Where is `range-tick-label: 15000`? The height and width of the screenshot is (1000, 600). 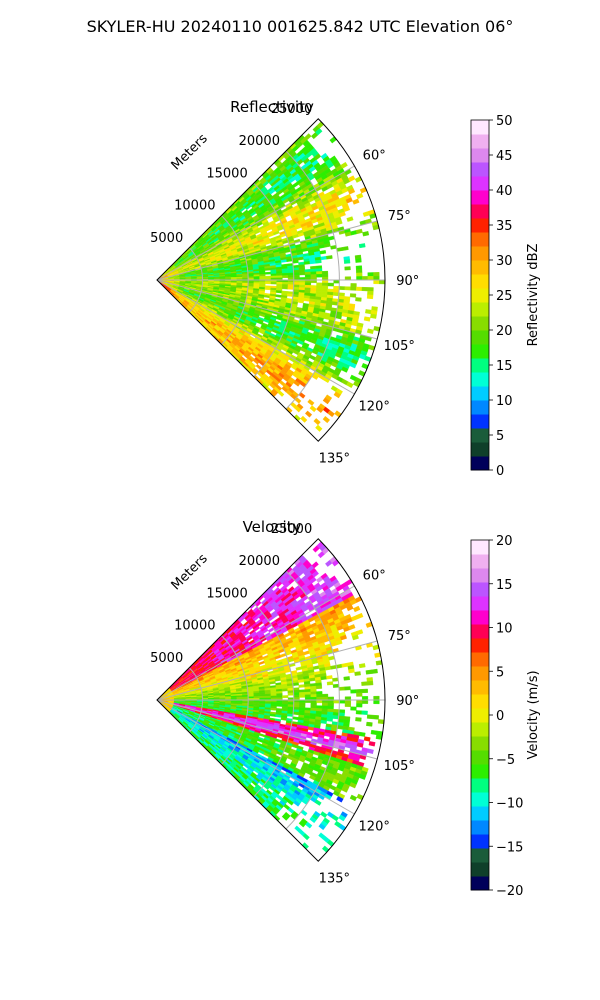
range-tick-label: 15000 is located at coordinates (226, 173).